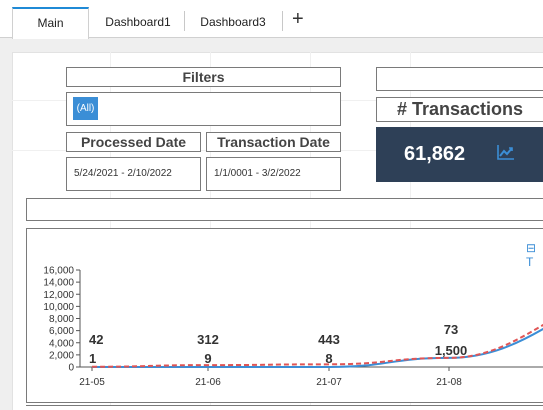  I want to click on processed-date-title: Processed Date, so click(133, 142).